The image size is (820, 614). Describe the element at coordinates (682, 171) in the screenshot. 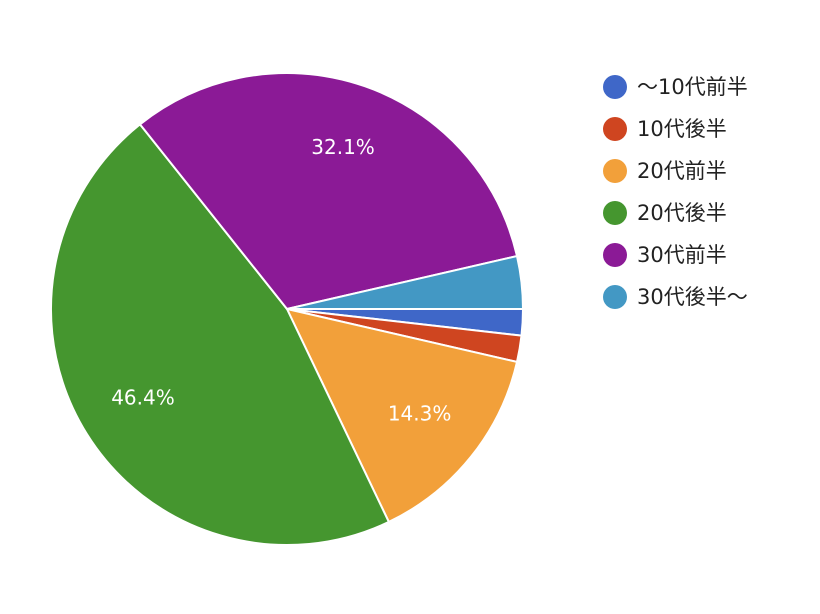

I see `legend-label: 20代前半` at that location.